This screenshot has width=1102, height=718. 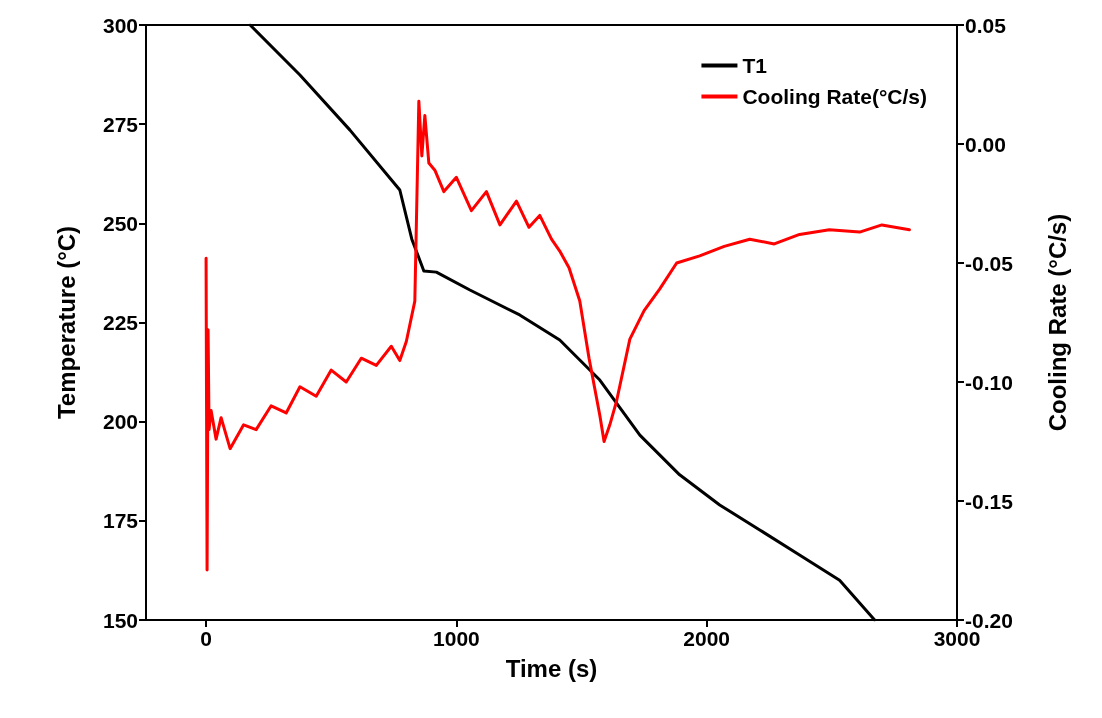 I want to click on y-tick-label: 300, so click(x=120, y=25).